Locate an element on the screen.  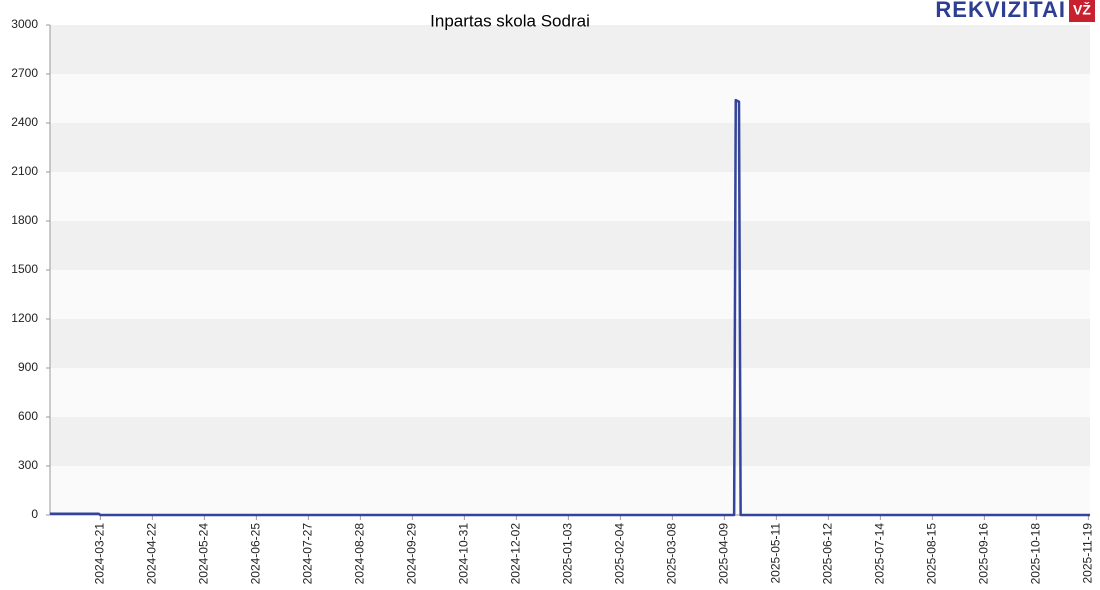
x-tick-label: 2025-11-19 is located at coordinates (1088, 553).